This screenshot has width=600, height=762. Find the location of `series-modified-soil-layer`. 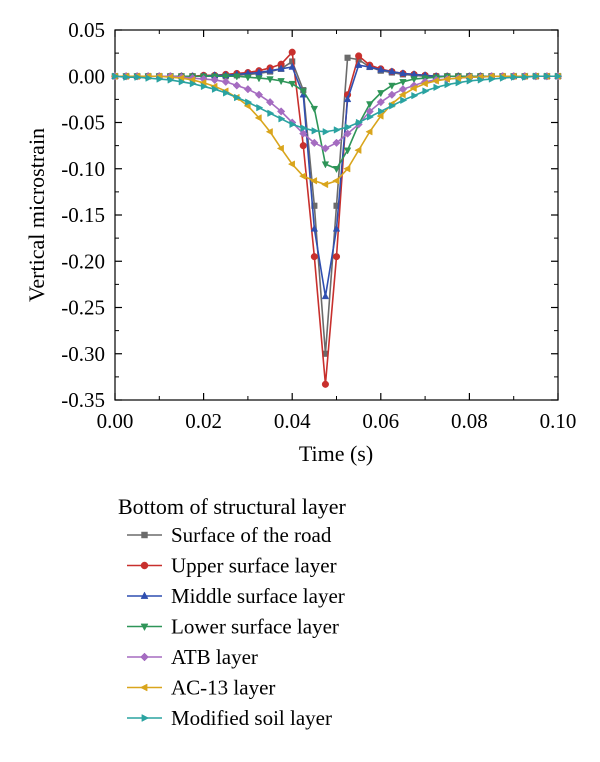

series-modified-soil-layer is located at coordinates (337, 104).